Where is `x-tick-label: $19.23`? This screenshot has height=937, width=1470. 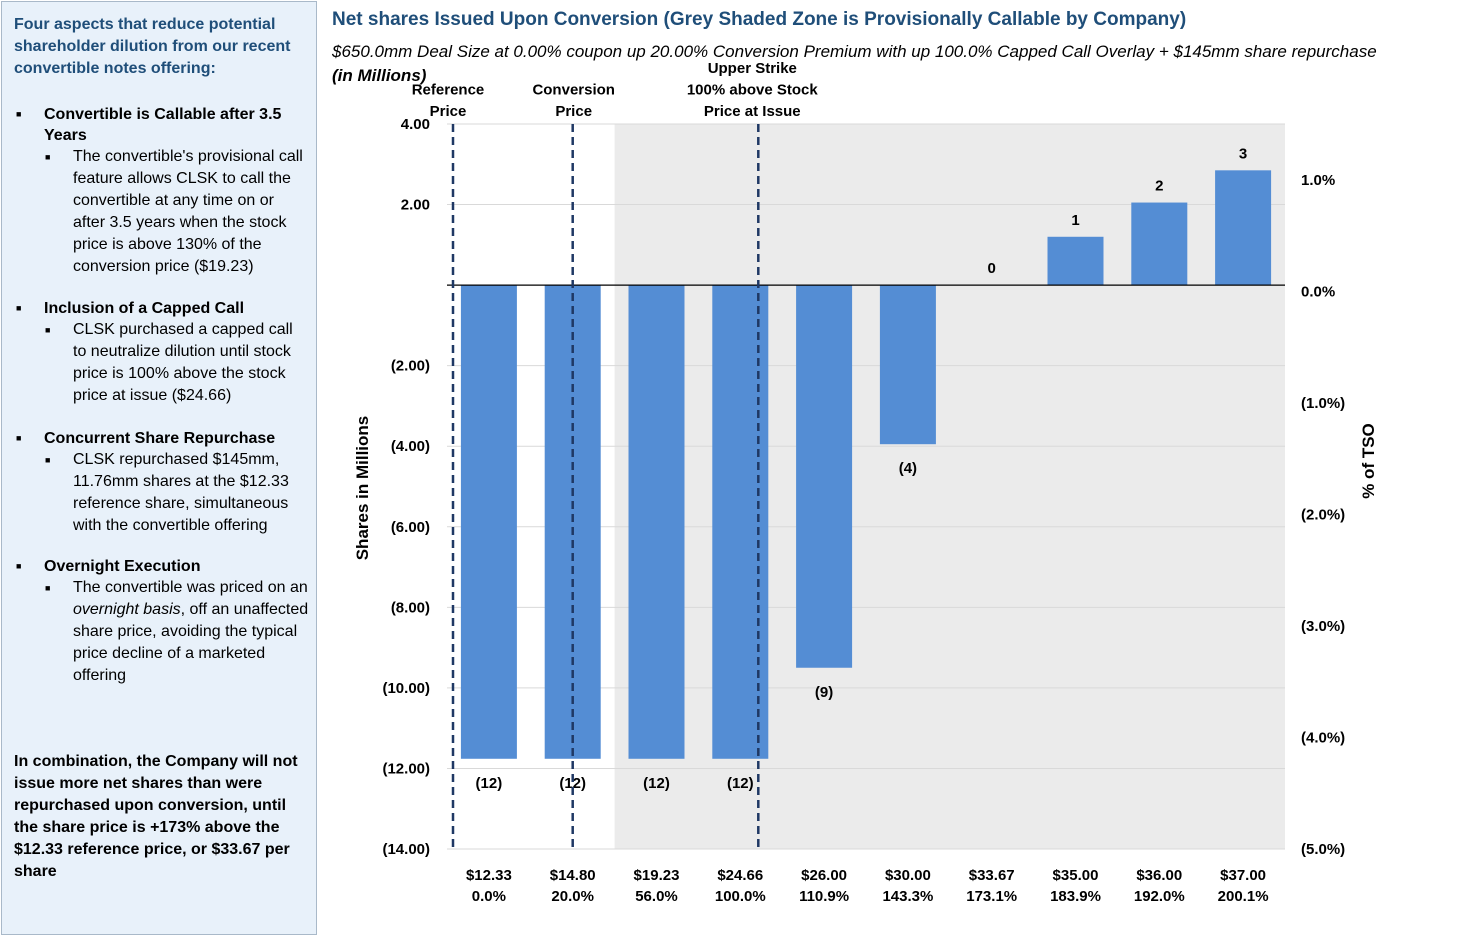
x-tick-label: $19.23 is located at coordinates (657, 875).